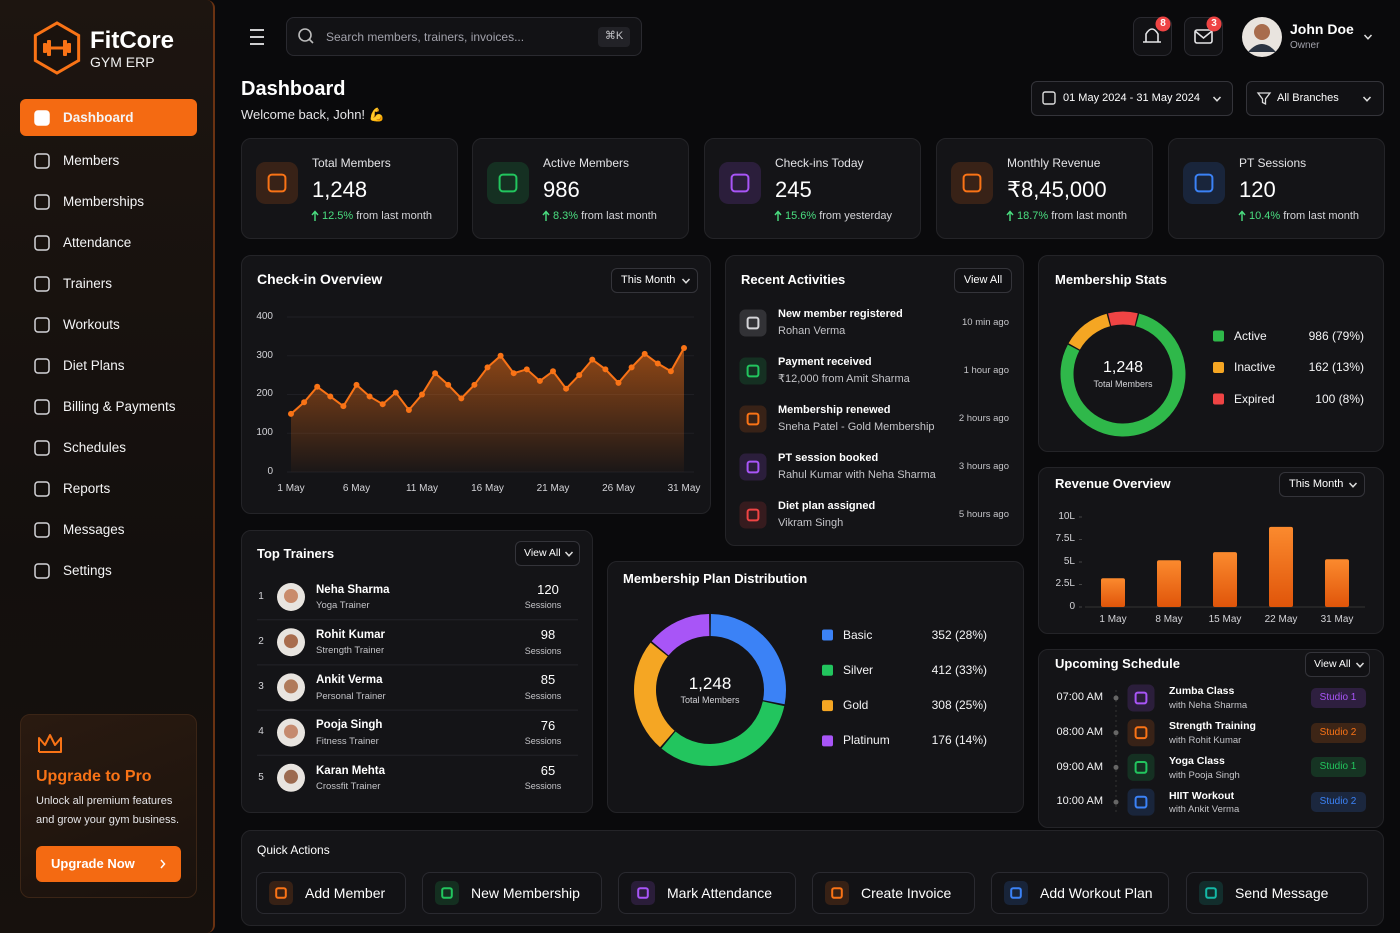  What do you see at coordinates (856, 427) in the screenshot?
I see `activity-detail: Sneha Patel - Gold Membership` at bounding box center [856, 427].